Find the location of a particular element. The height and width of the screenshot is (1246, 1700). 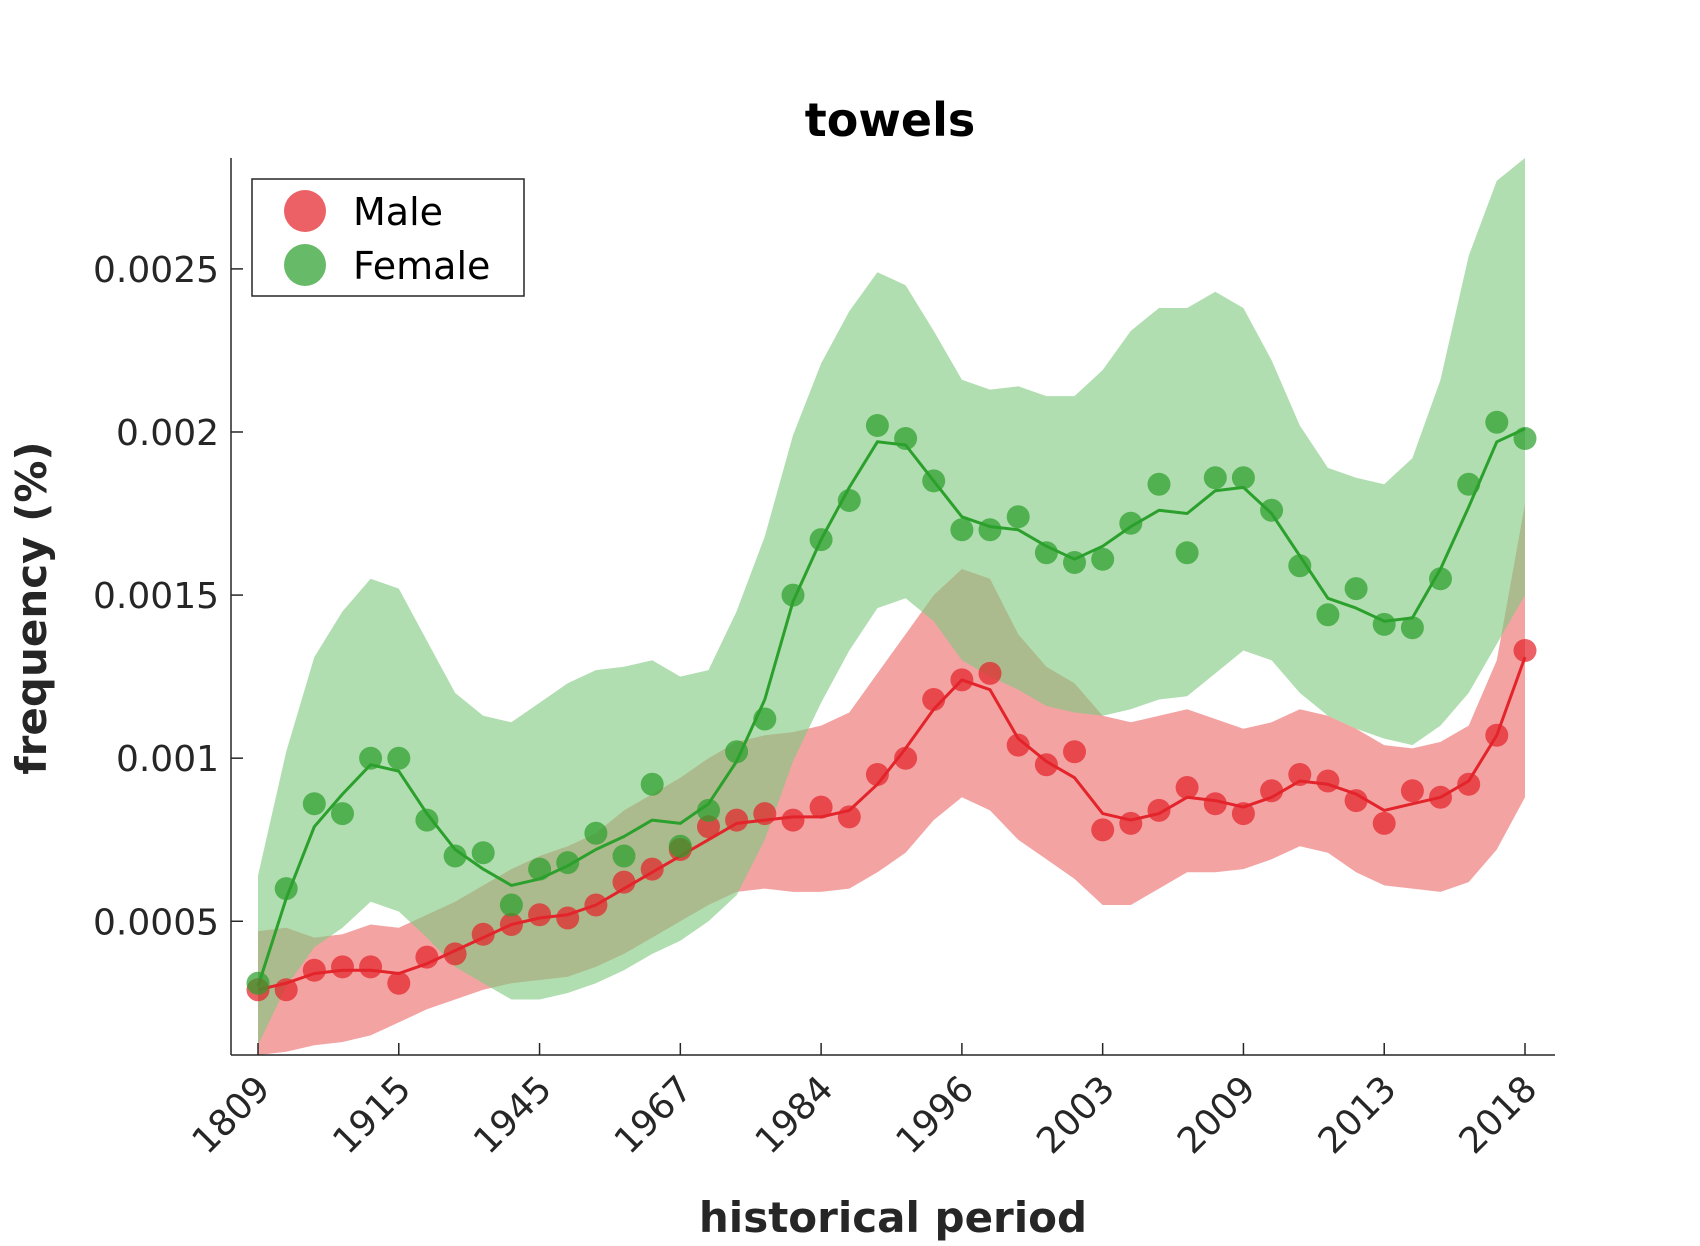

chart-title: towels is located at coordinates (890, 120).